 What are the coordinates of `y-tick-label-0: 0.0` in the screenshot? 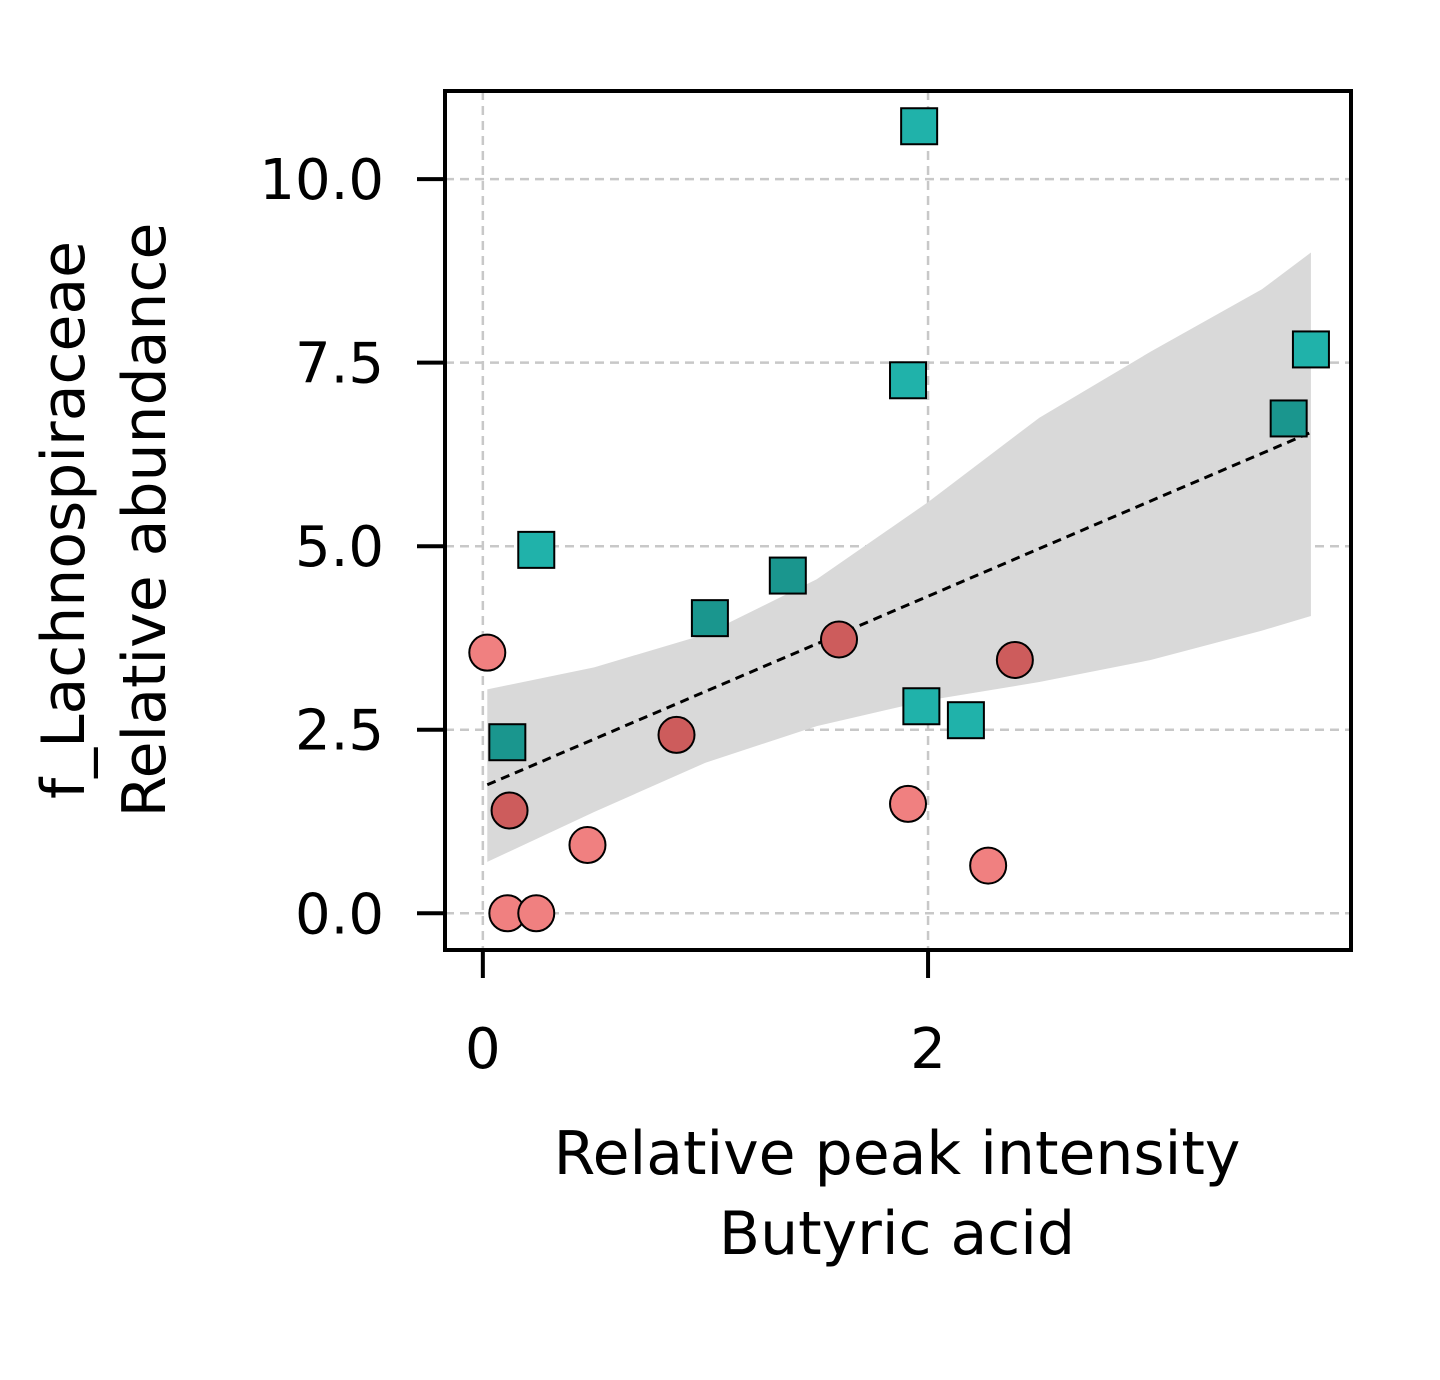 It's located at (339, 914).